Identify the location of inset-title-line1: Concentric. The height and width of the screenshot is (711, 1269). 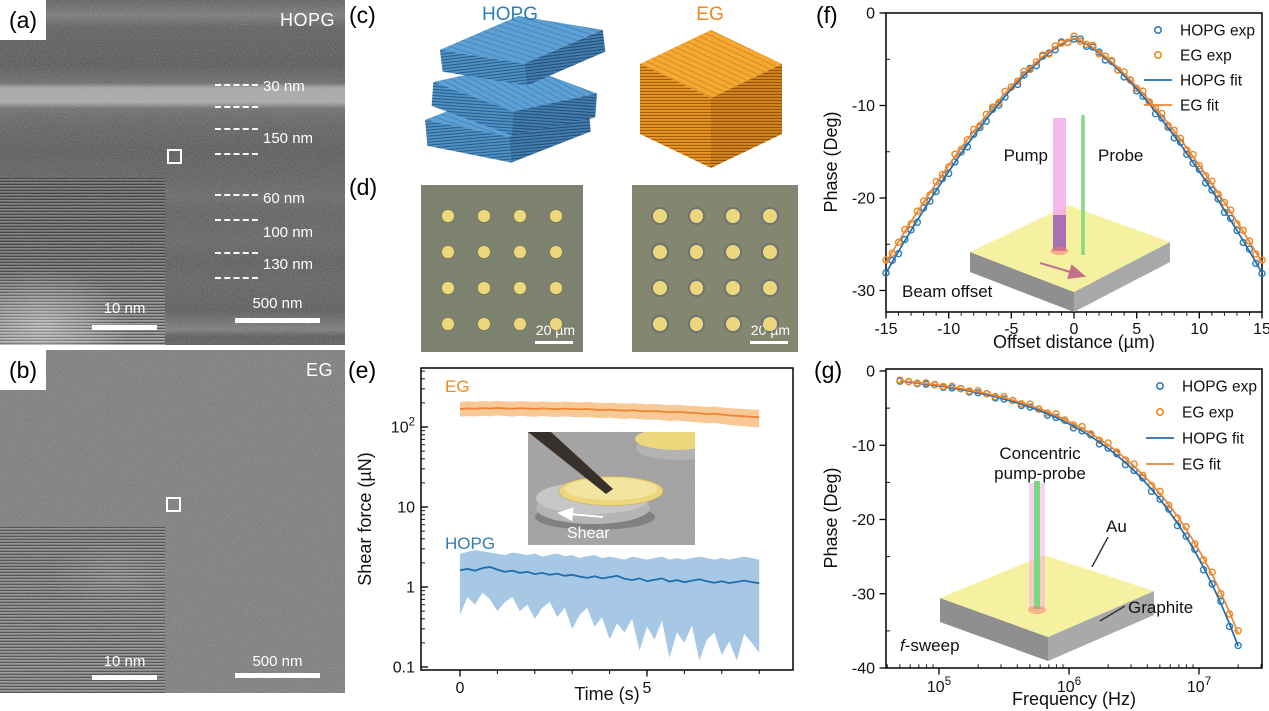
(1040, 453).